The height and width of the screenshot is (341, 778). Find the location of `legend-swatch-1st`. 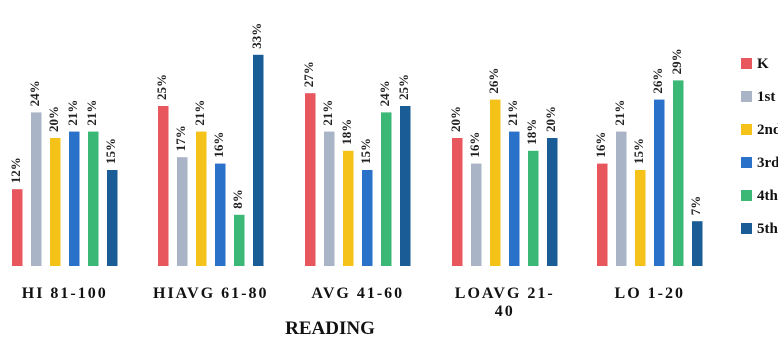

legend-swatch-1st is located at coordinates (746, 96).